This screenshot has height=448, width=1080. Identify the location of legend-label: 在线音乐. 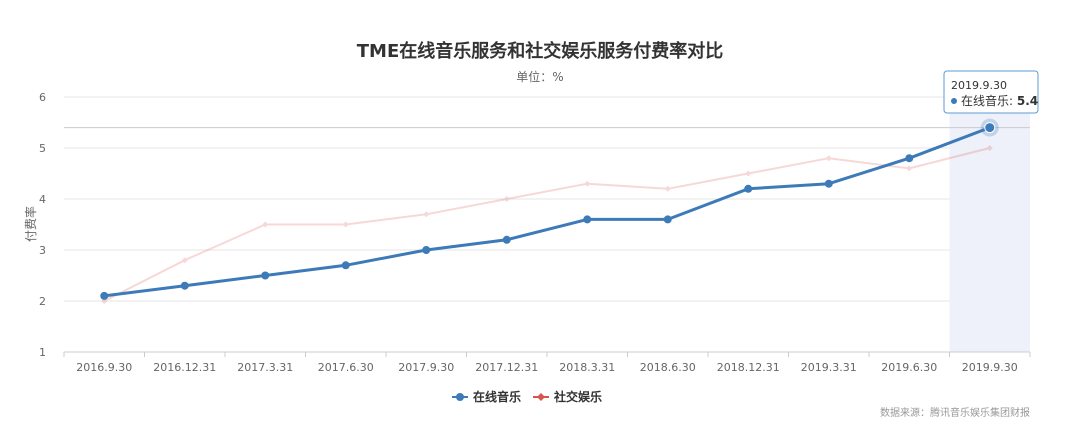
(497, 396).